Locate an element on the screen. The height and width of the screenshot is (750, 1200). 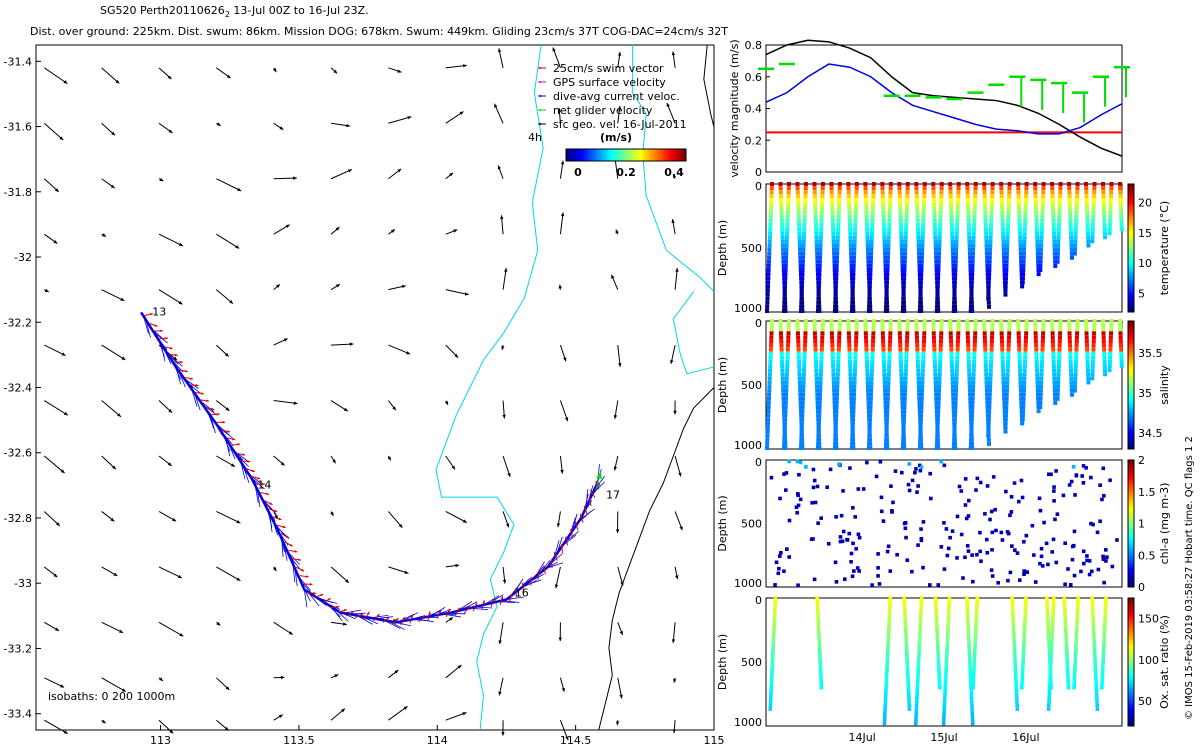
salinity-colorbar-cell is located at coordinates (1131, 367).